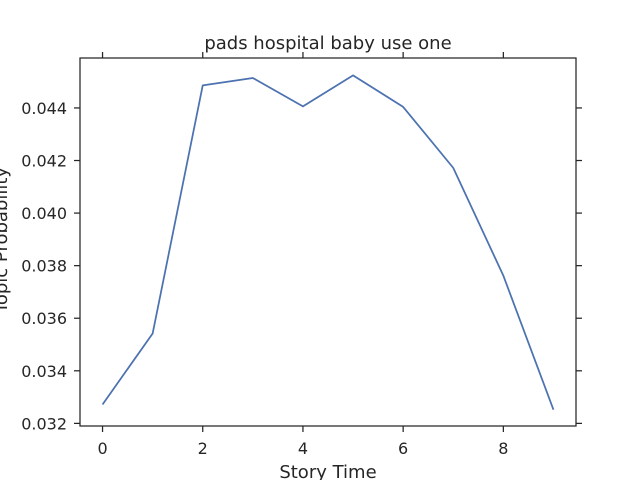 This screenshot has height=480, width=640. I want to click on y-tick-label: 0.032, so click(44, 423).